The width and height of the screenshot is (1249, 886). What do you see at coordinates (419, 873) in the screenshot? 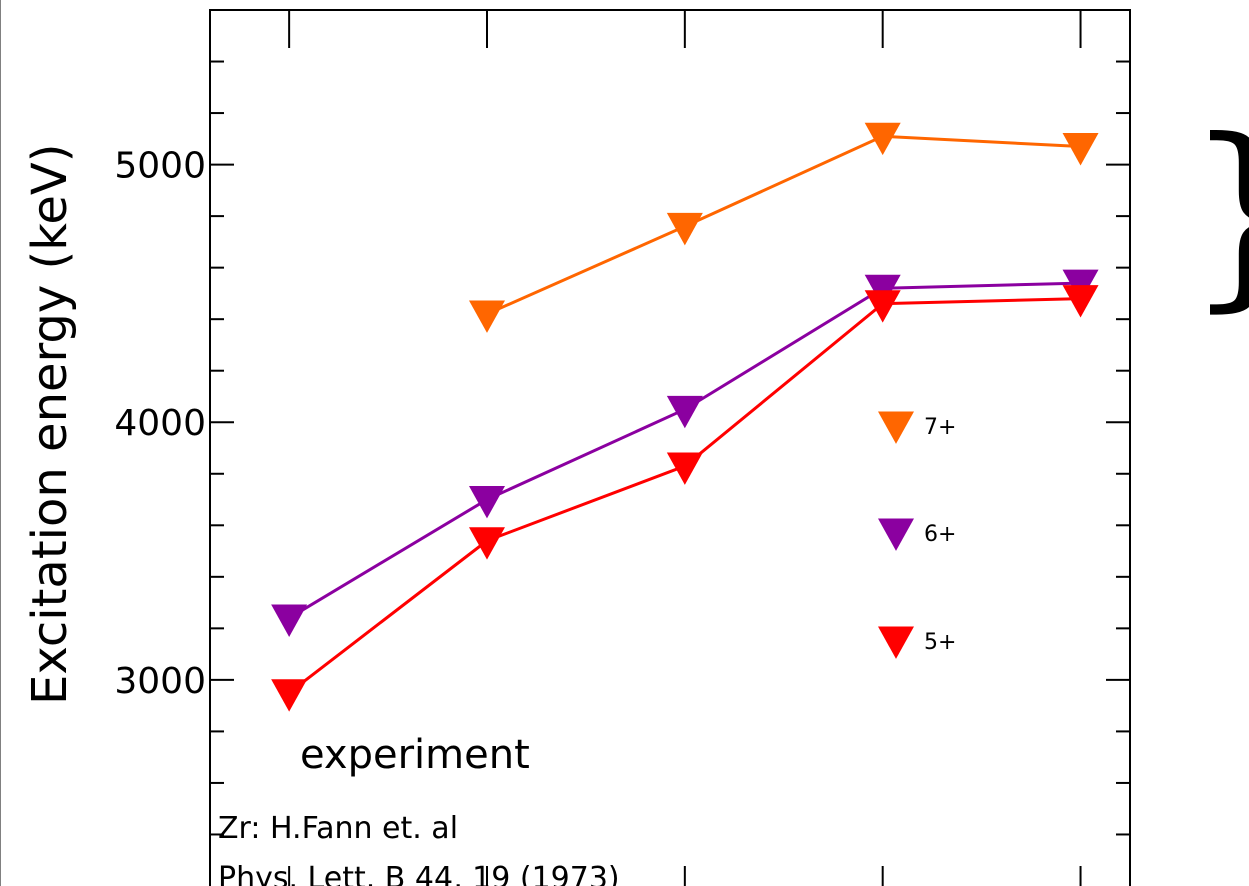
I see `annotation-reference-line2: Phys. Lett. B 44, 19 (1973)` at bounding box center [419, 873].